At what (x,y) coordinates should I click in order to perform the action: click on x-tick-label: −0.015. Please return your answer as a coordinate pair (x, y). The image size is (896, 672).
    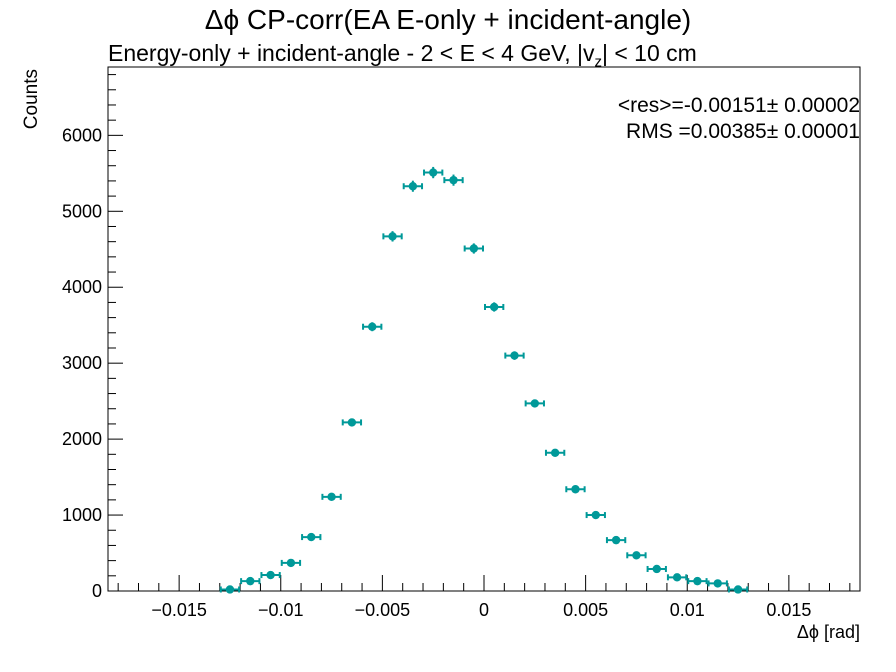
    Looking at the image, I should click on (179, 610).